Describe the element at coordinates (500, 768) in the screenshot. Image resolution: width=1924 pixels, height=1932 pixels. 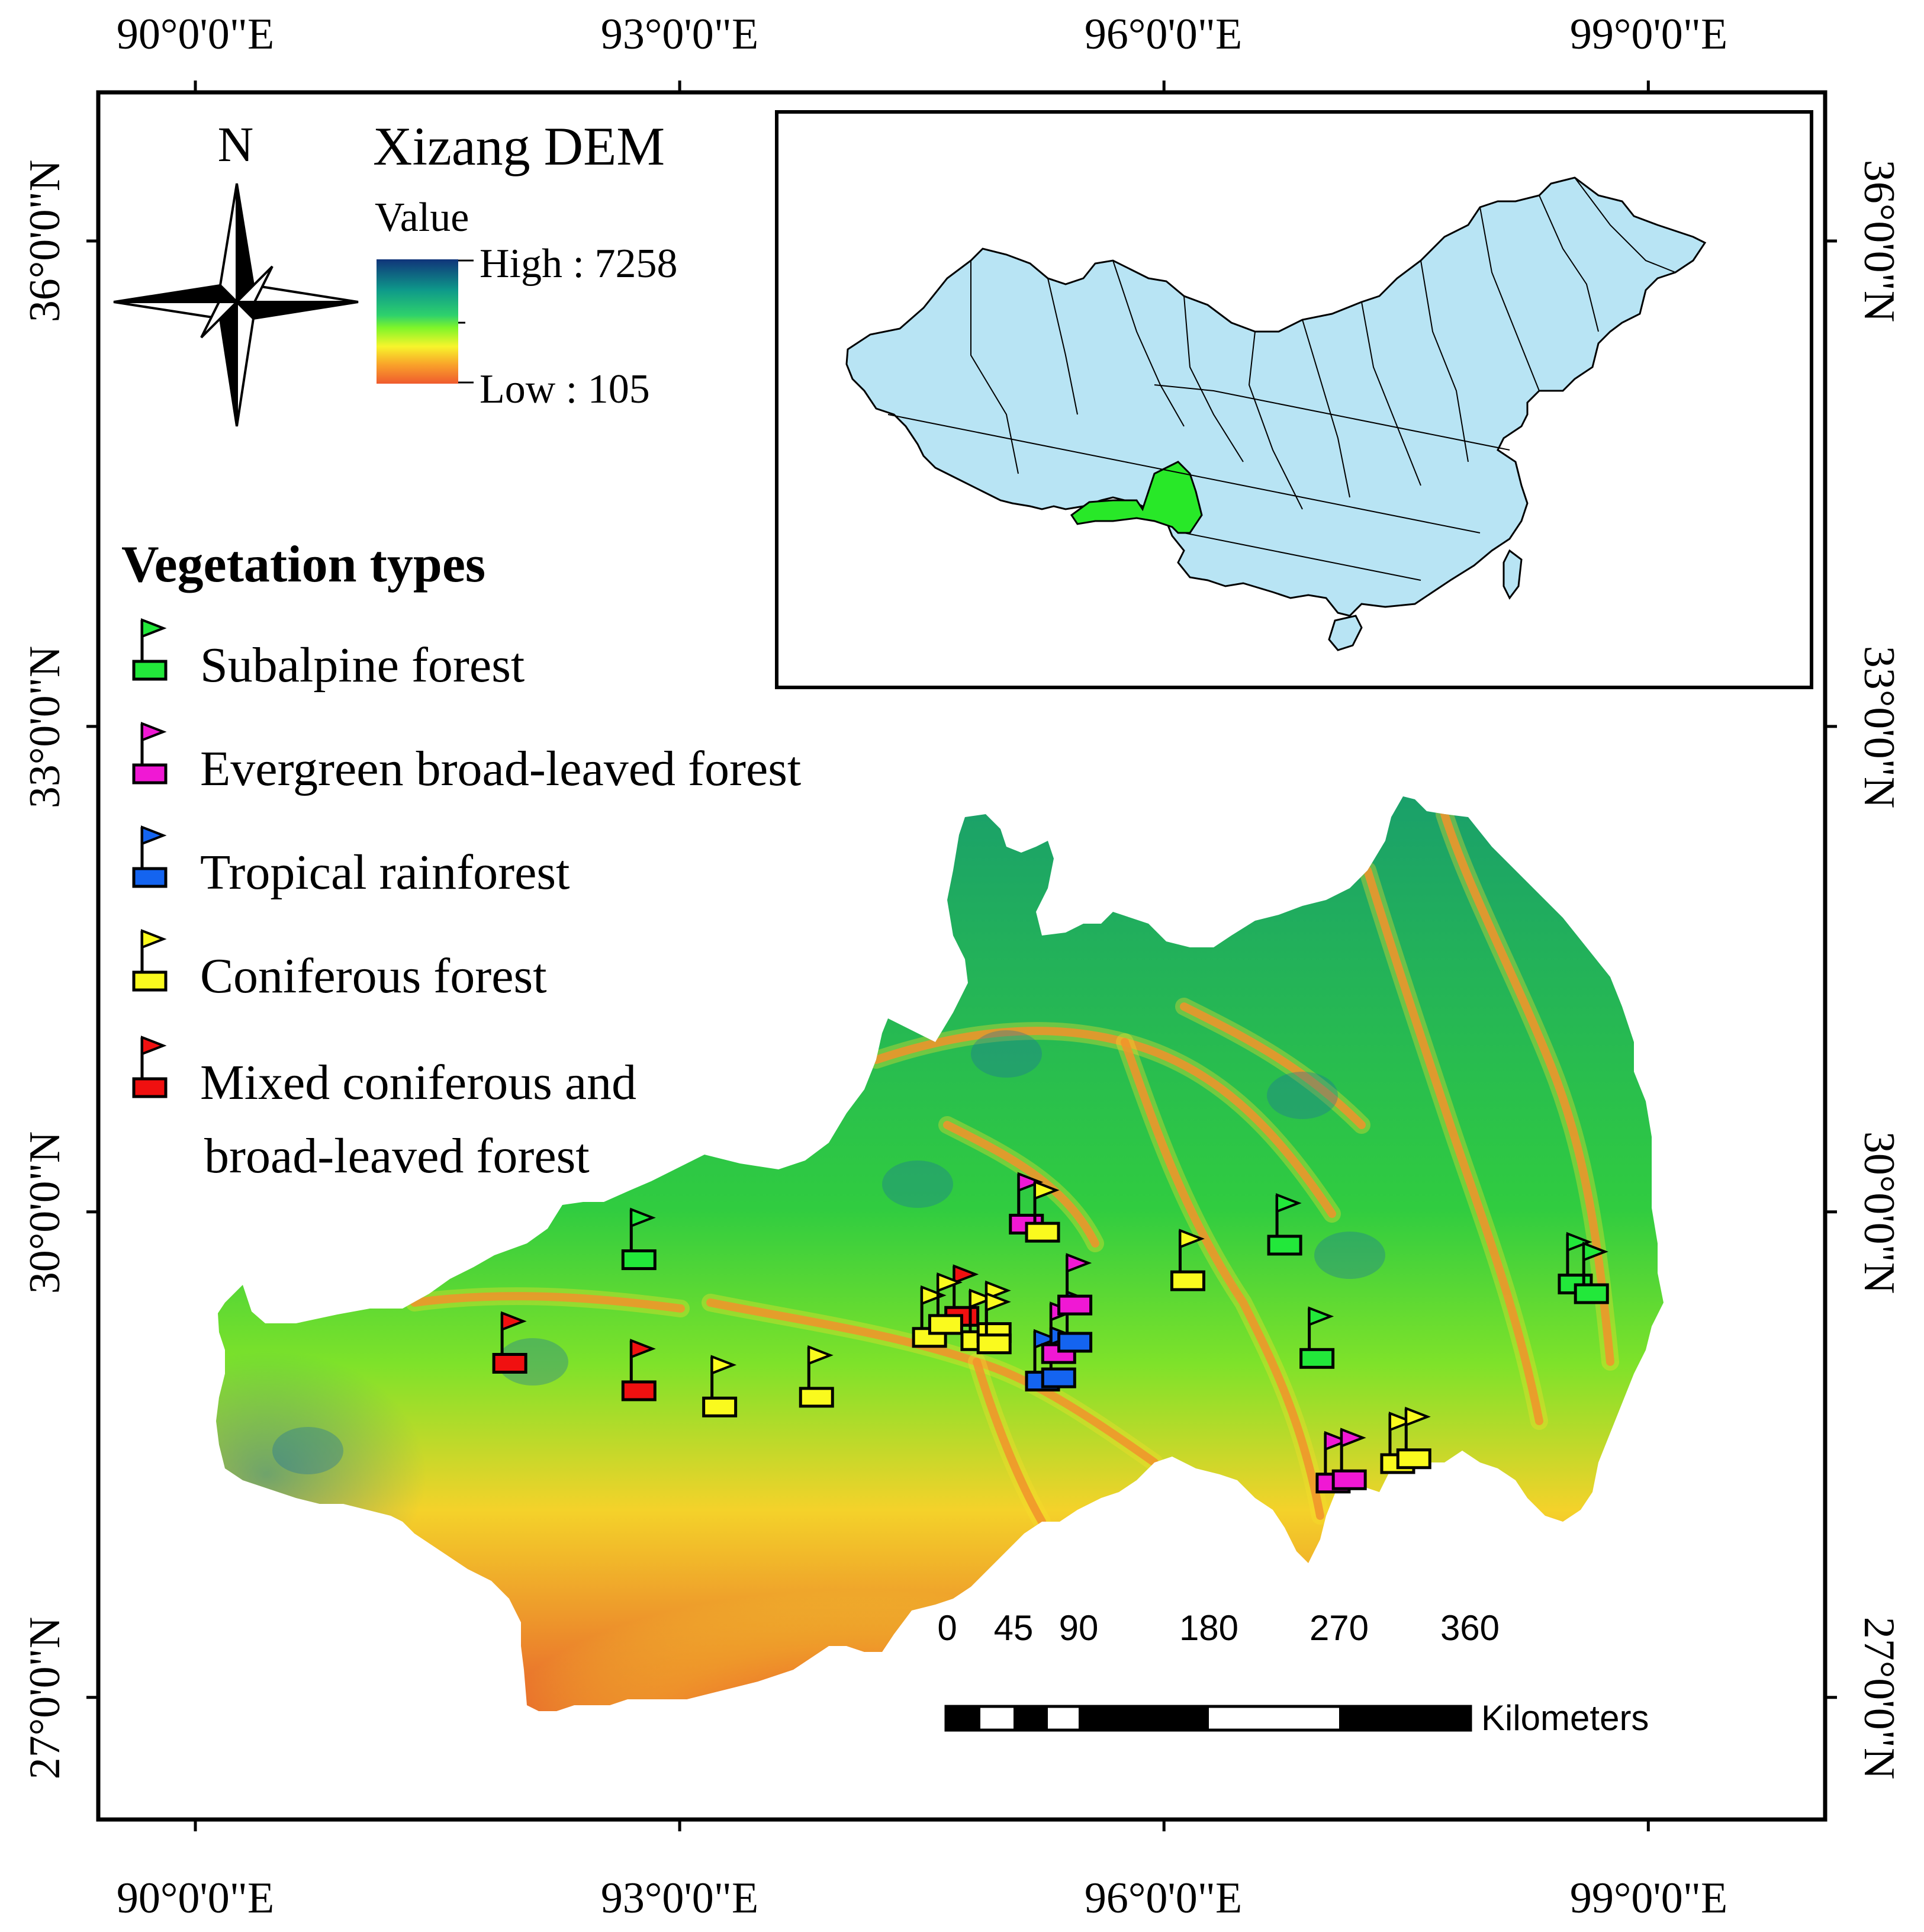
I see `vegetation-legend-label: Evergreen broad-leaved forest` at that location.